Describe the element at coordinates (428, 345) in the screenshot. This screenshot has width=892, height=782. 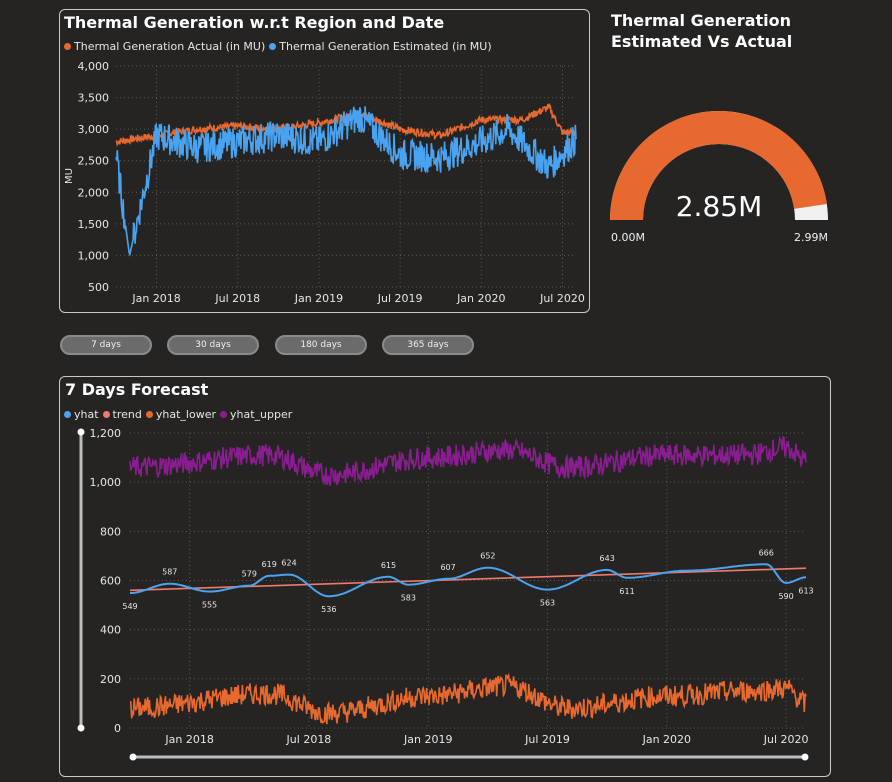
I see `filter-365-days-button: 365 days` at that location.